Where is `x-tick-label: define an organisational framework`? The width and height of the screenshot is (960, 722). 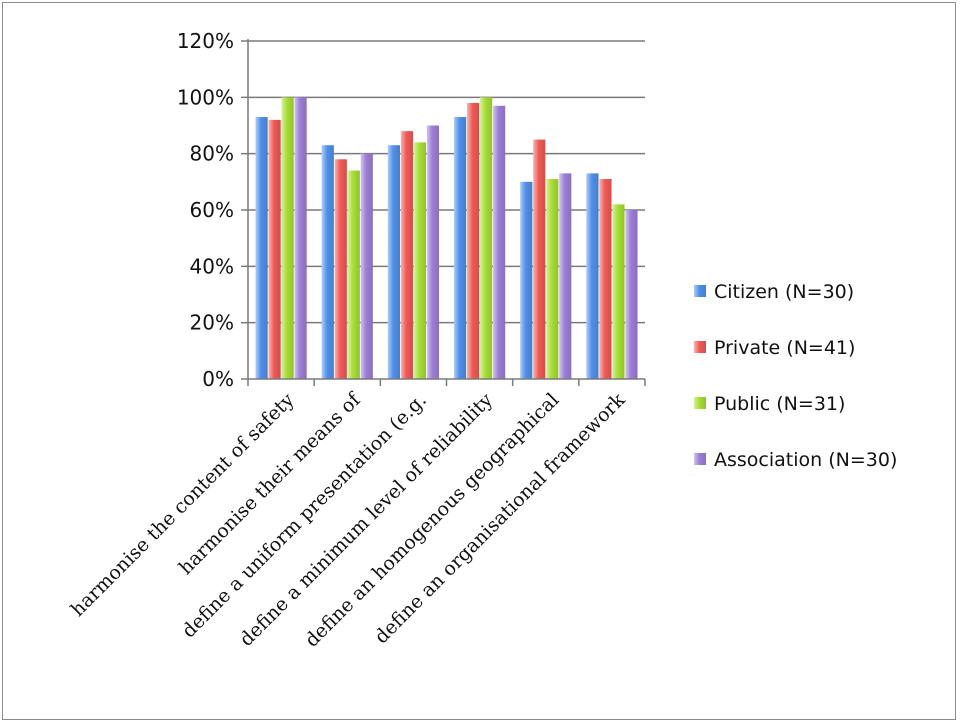
x-tick-label: define an organisational framework is located at coordinates (499, 518).